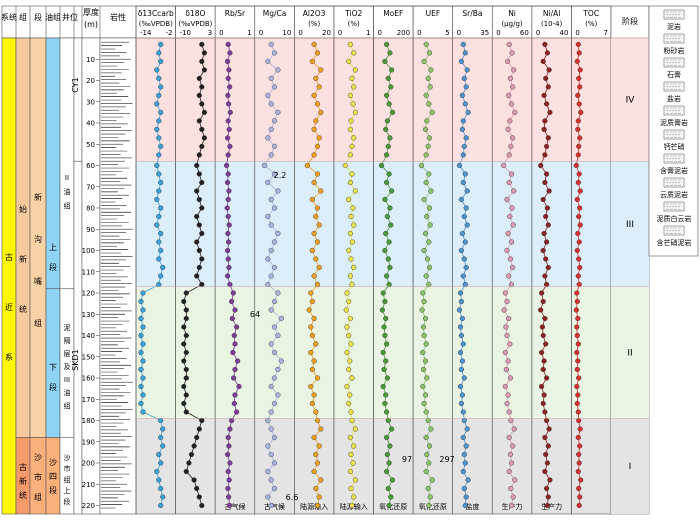 Image resolution: width=700 pixels, height=529 pixels. I want to click on series-upper-char: 始, so click(23, 209).